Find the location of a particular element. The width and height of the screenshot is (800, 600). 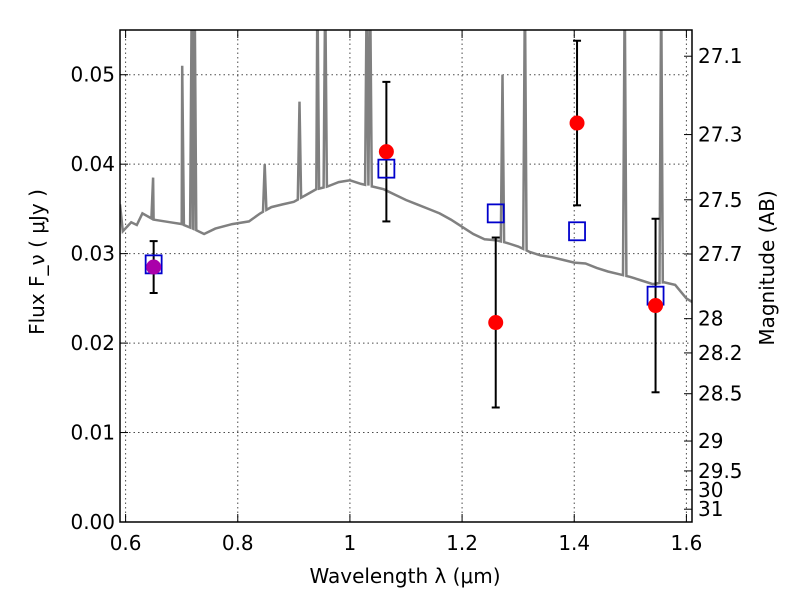

y-tick-label: 0.05 is located at coordinates (92, 75).